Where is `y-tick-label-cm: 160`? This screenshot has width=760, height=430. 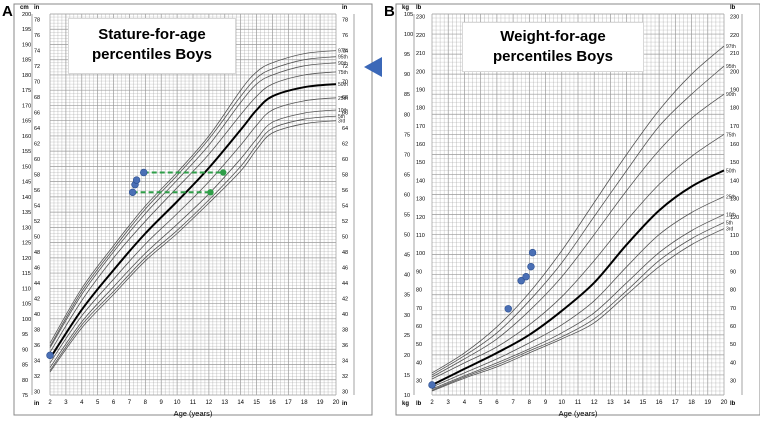
y-tick-label-cm: 160 is located at coordinates (26, 137).